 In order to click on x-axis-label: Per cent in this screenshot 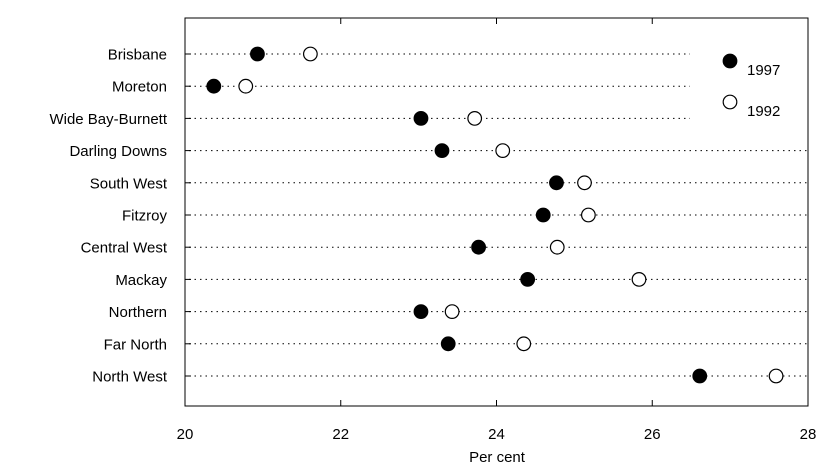, I will do `click(497, 457)`.